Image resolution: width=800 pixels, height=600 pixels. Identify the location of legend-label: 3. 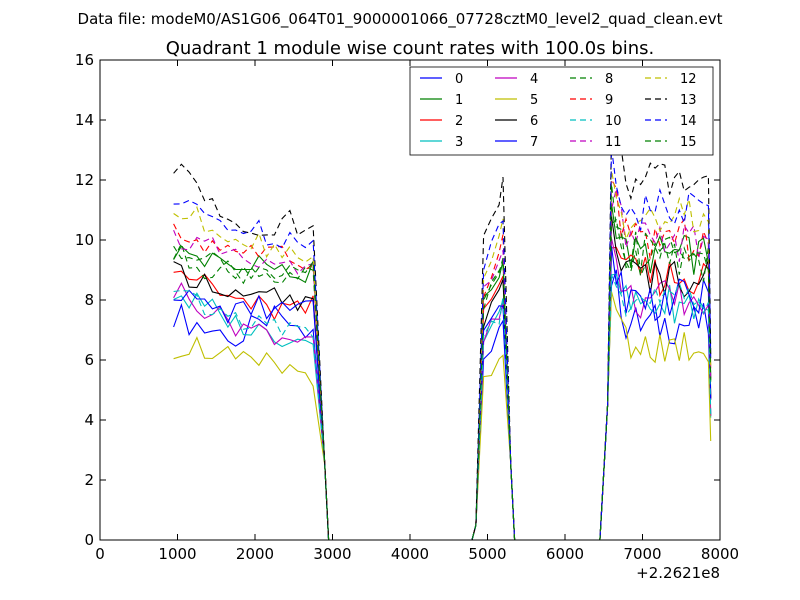
(459, 142).